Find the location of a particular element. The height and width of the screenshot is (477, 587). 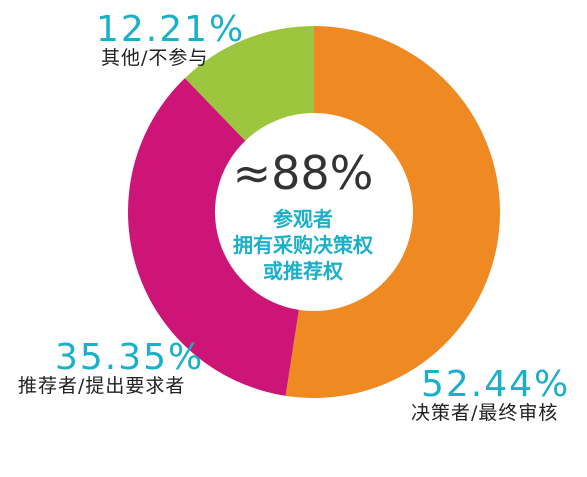

slice-label-decision-maker: 决策者/最终审核 is located at coordinates (485, 413).